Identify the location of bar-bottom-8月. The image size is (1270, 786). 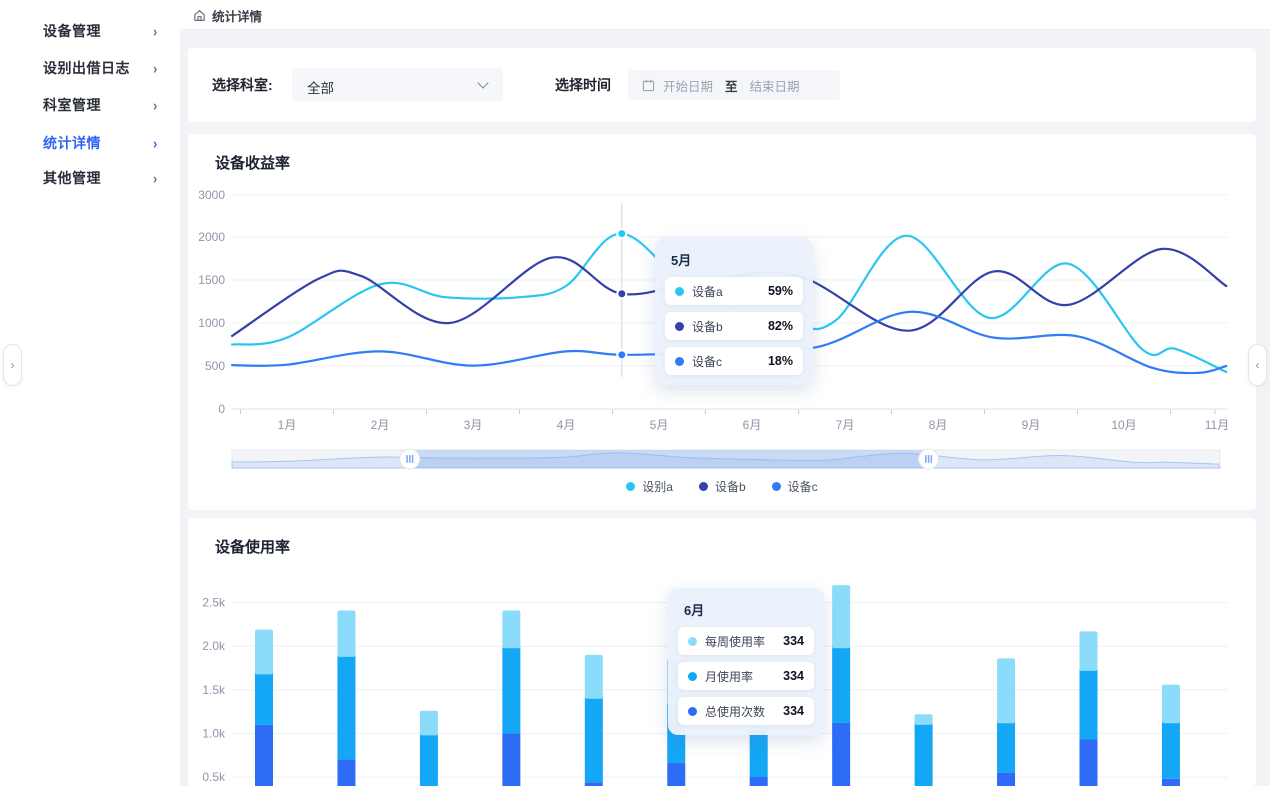
(841, 754).